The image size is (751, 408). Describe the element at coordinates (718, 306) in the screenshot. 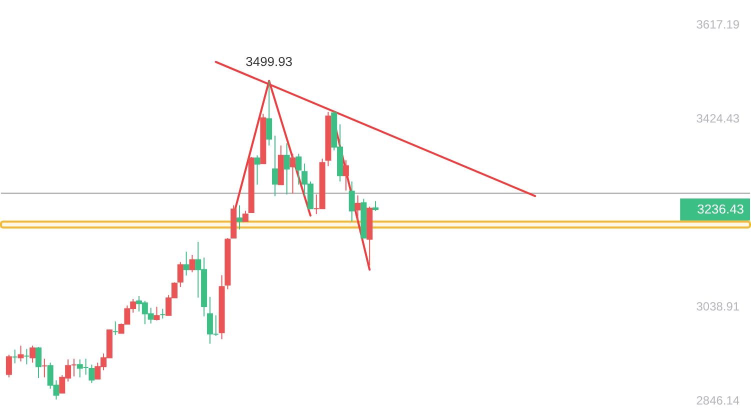

I see `y-tick-label: 3038.91` at that location.